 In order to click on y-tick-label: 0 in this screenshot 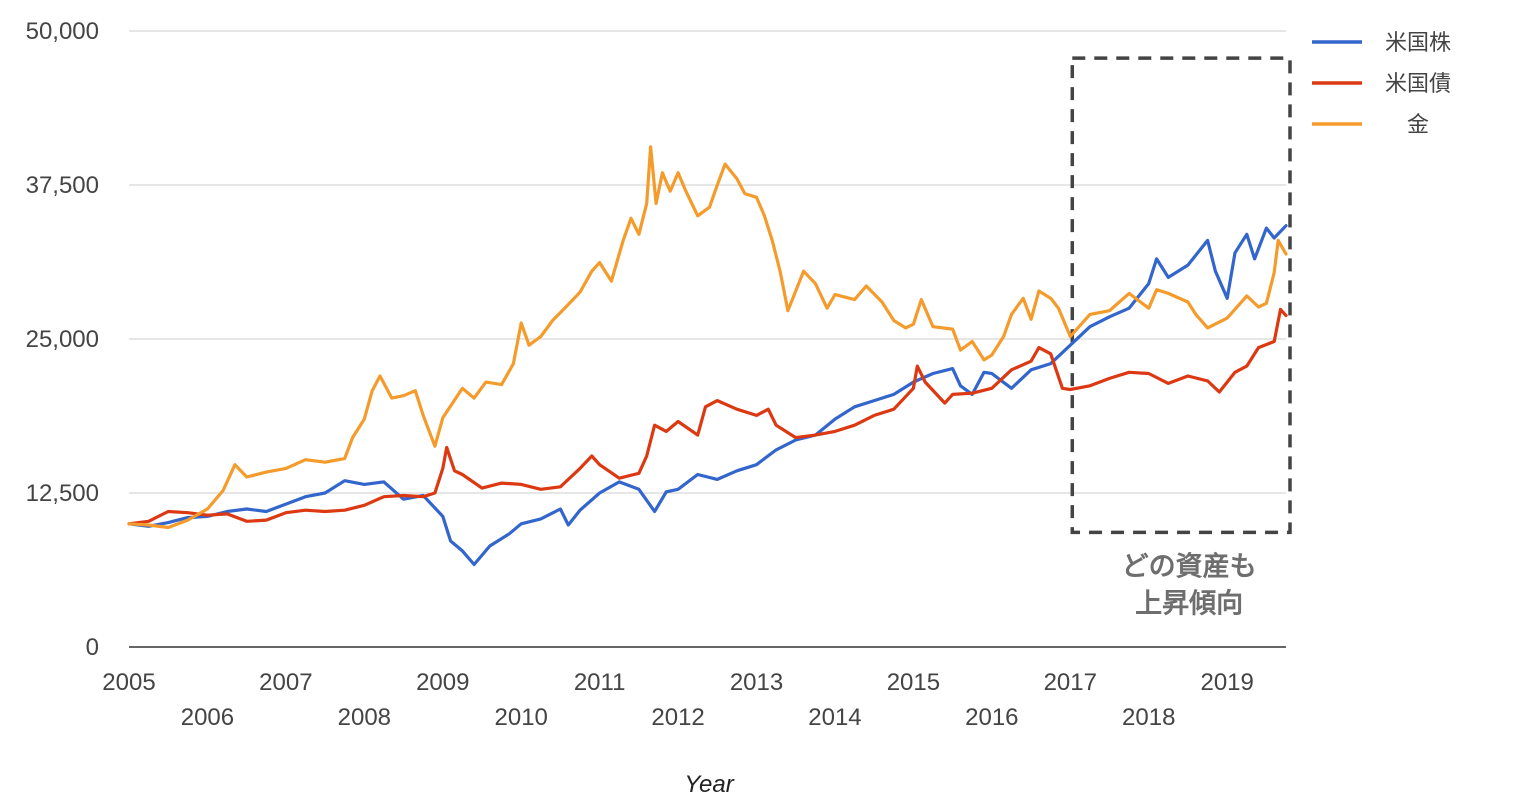, I will do `click(92, 647)`.